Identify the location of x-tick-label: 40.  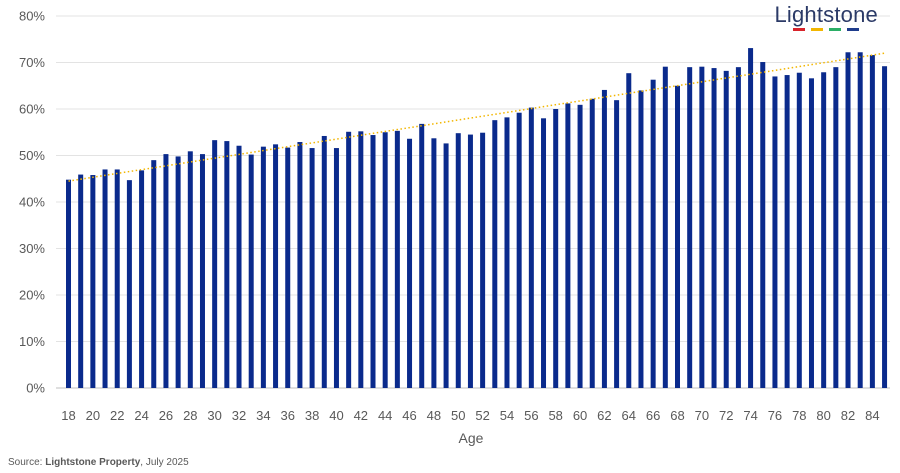
(336, 415).